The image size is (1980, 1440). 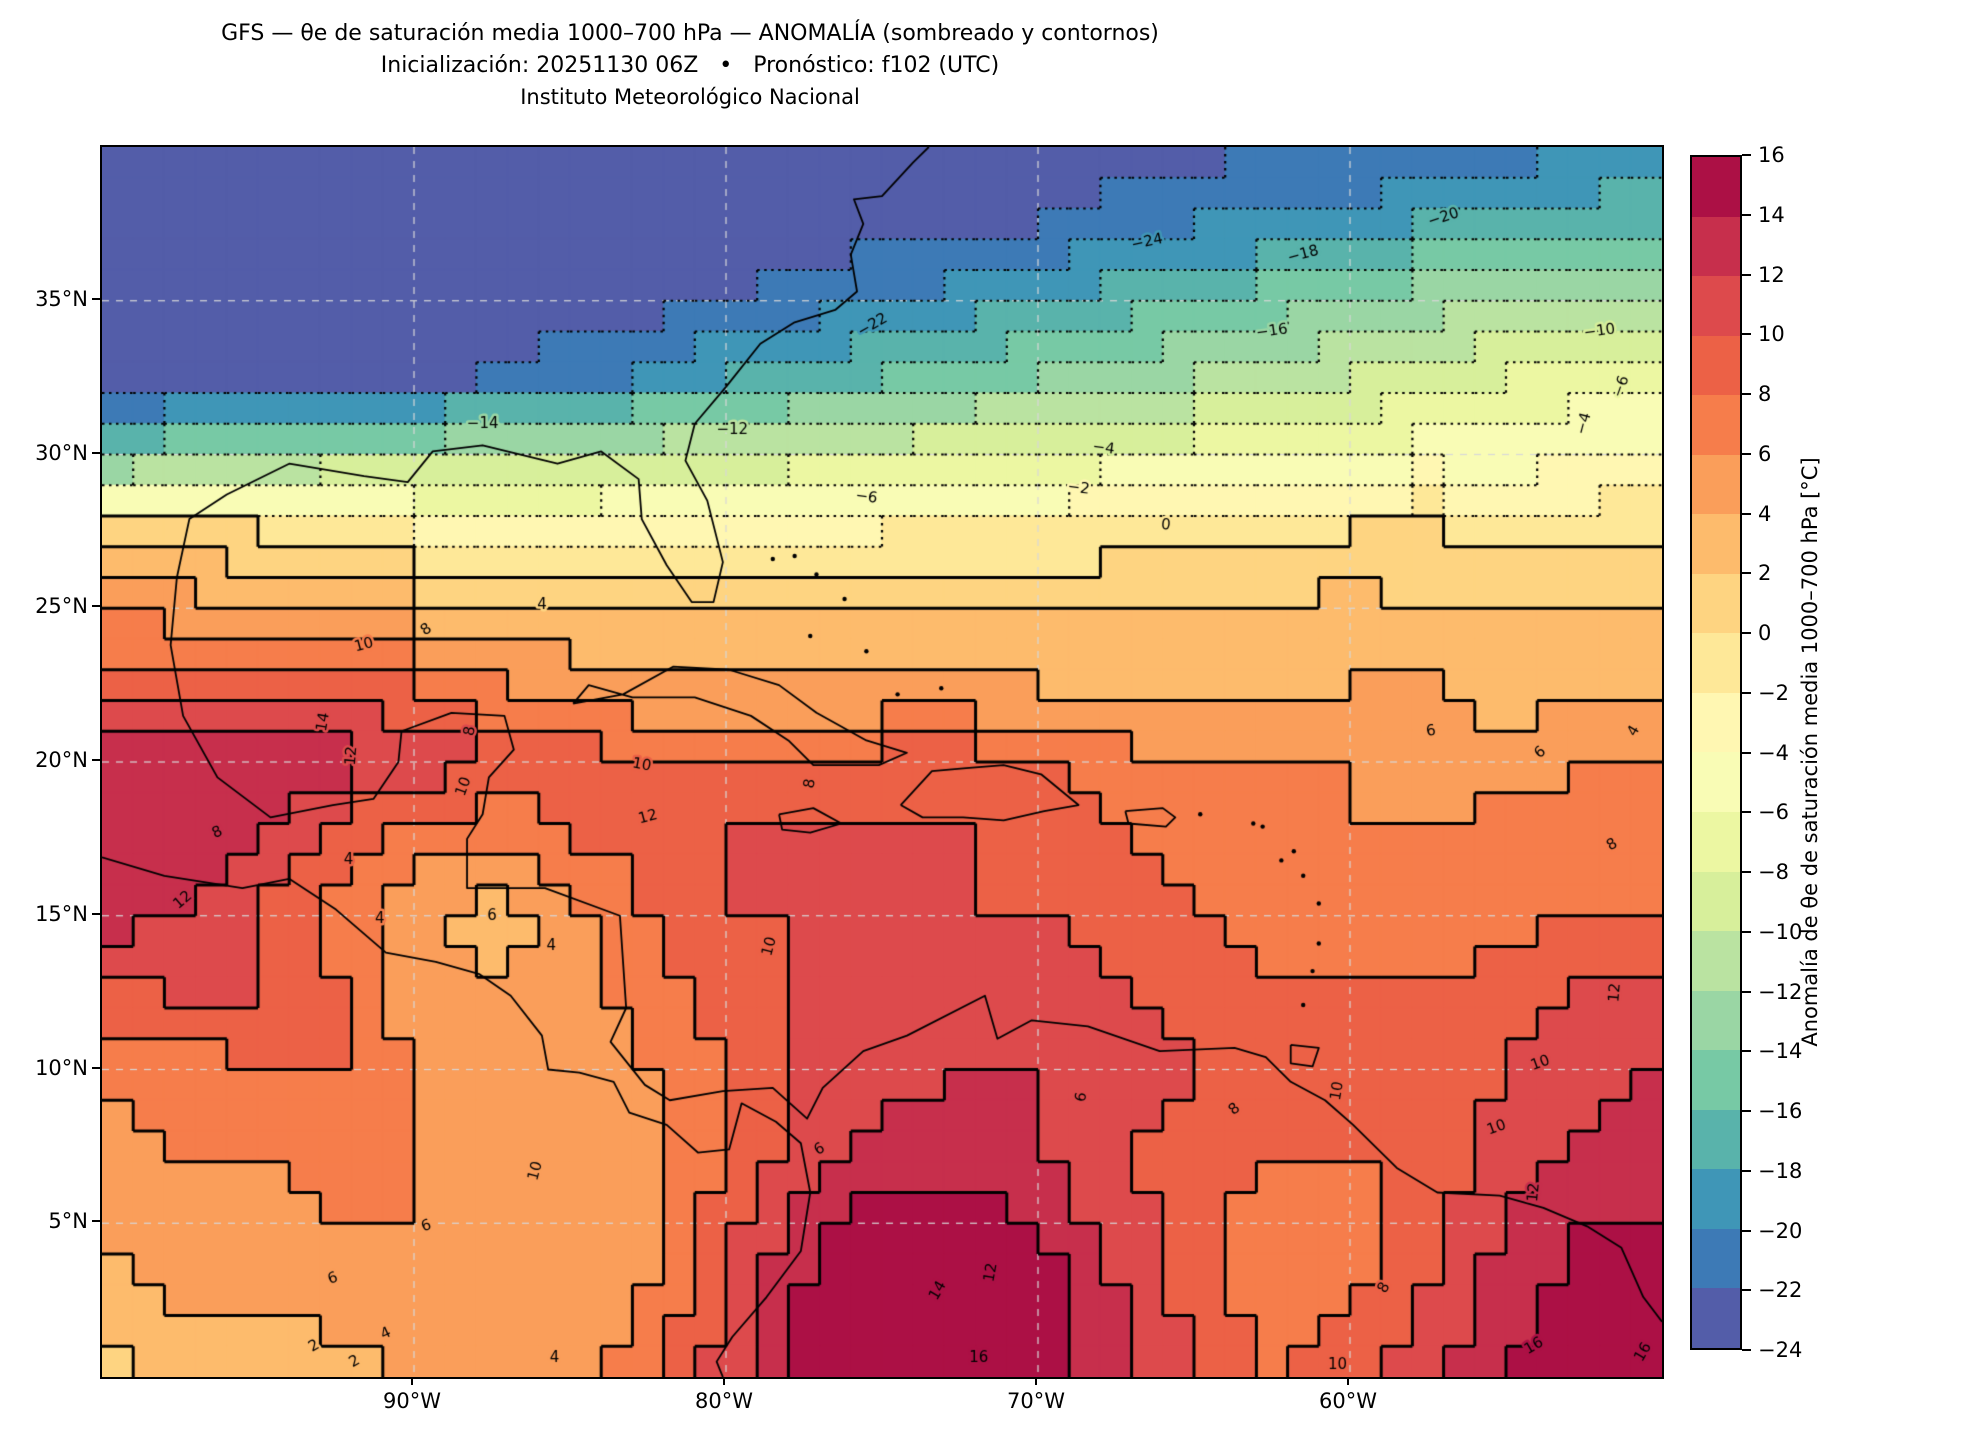 What do you see at coordinates (1771, 334) in the screenshot?
I see `colorbar-tick-label: 10` at bounding box center [1771, 334].